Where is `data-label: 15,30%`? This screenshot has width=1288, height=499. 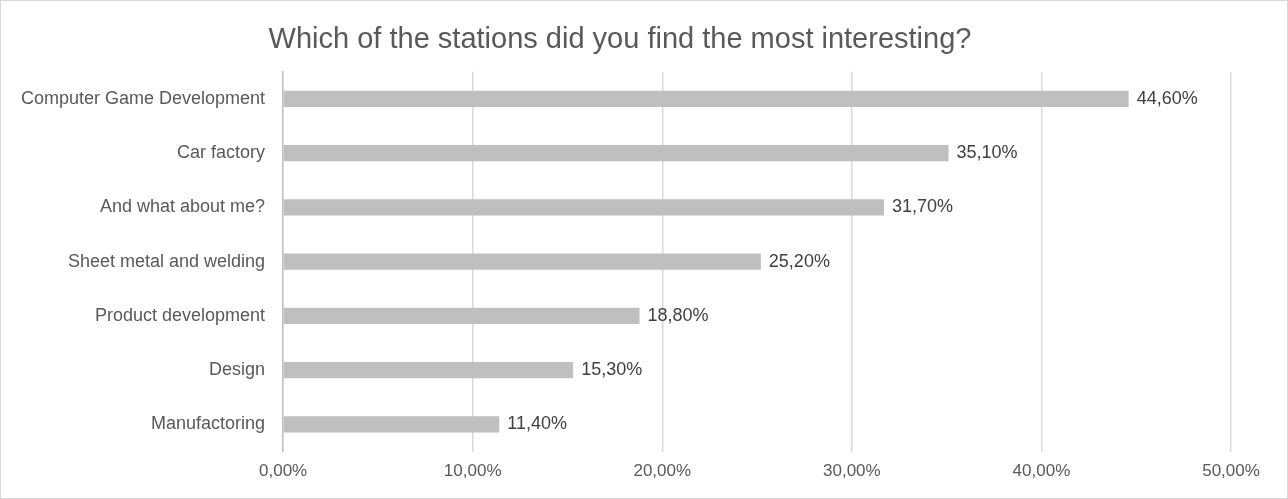
data-label: 15,30% is located at coordinates (612, 369).